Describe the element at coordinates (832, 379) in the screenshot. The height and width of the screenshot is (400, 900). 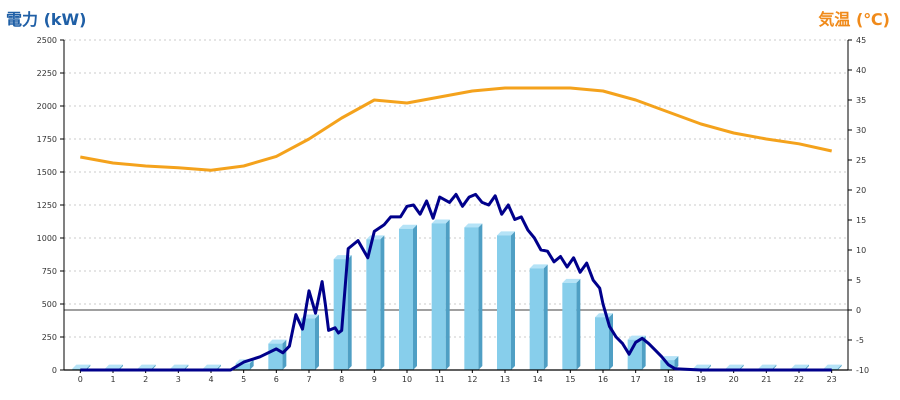
I see `x-tick-label: 23` at that location.